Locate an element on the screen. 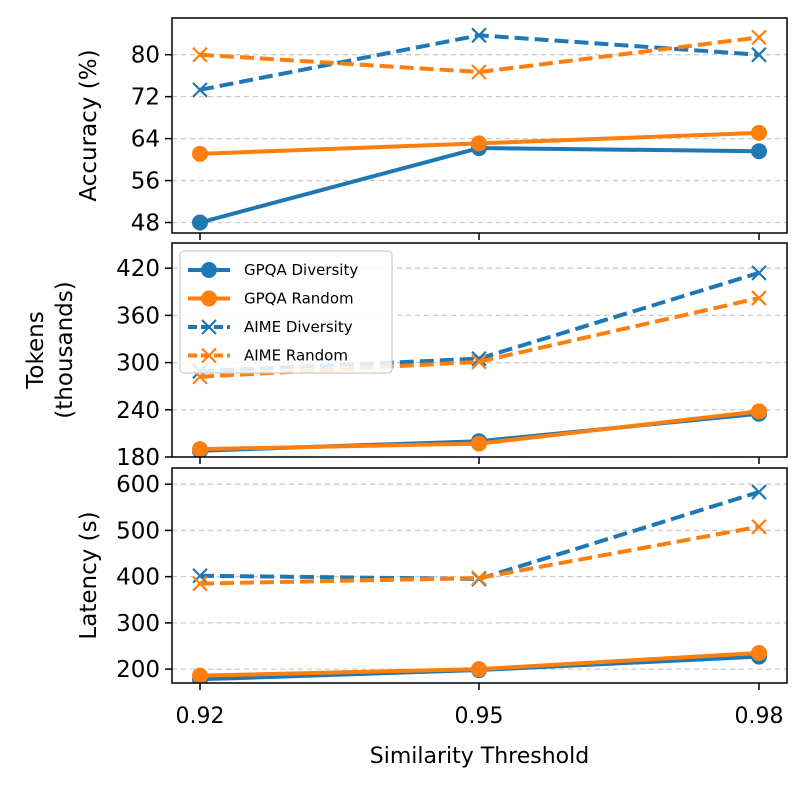 The height and width of the screenshot is (790, 810). y-tick-label: 80 is located at coordinates (145, 56).